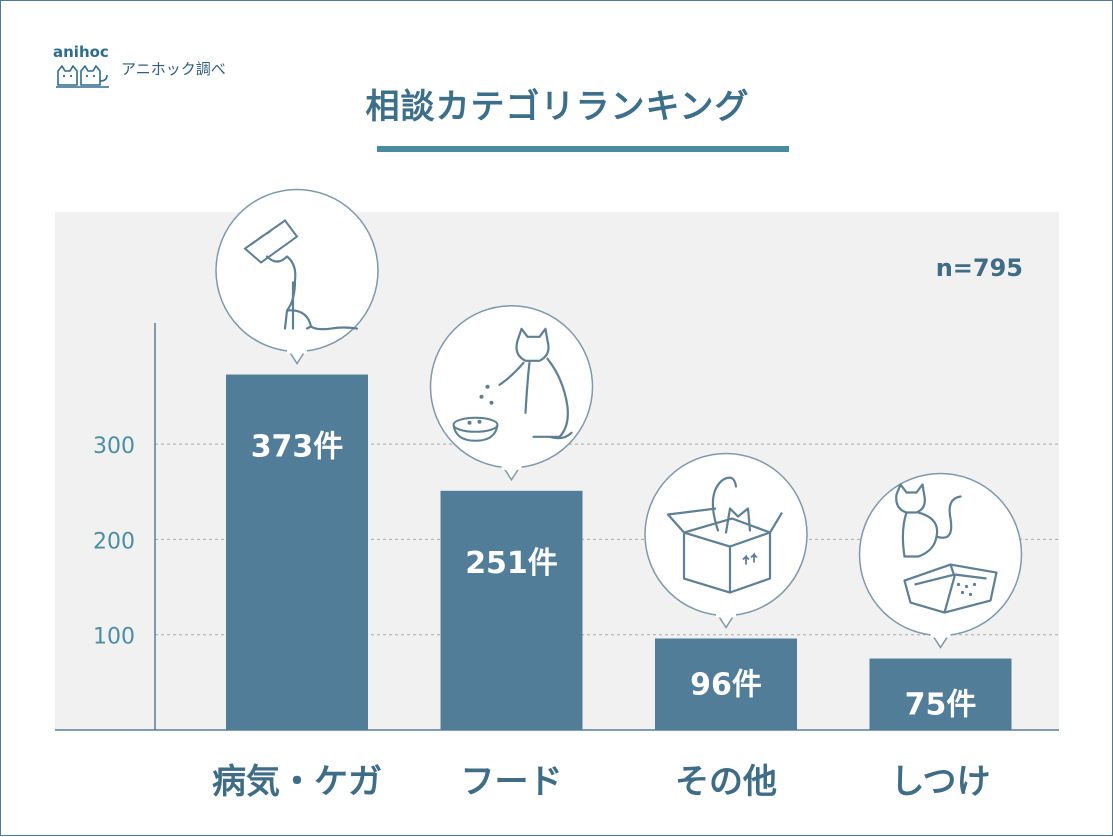 This screenshot has width=1113, height=837. What do you see at coordinates (511, 563) in the screenshot?
I see `bar-value-label: 251件` at bounding box center [511, 563].